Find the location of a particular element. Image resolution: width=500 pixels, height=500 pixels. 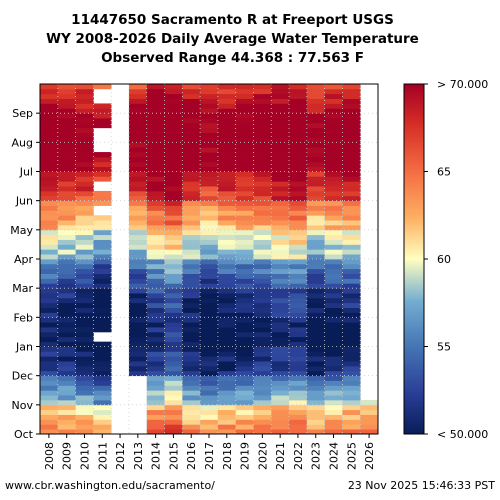

x-tick-label: 2023 is located at coordinates (316, 456).